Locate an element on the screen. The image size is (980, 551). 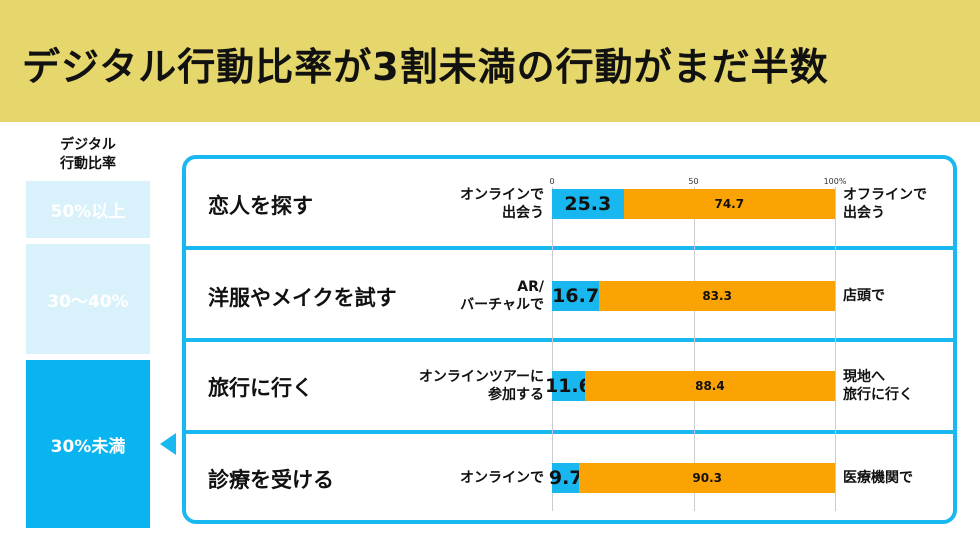
stacked-bar: 11.6 88.4 is located at coordinates (690, 386).